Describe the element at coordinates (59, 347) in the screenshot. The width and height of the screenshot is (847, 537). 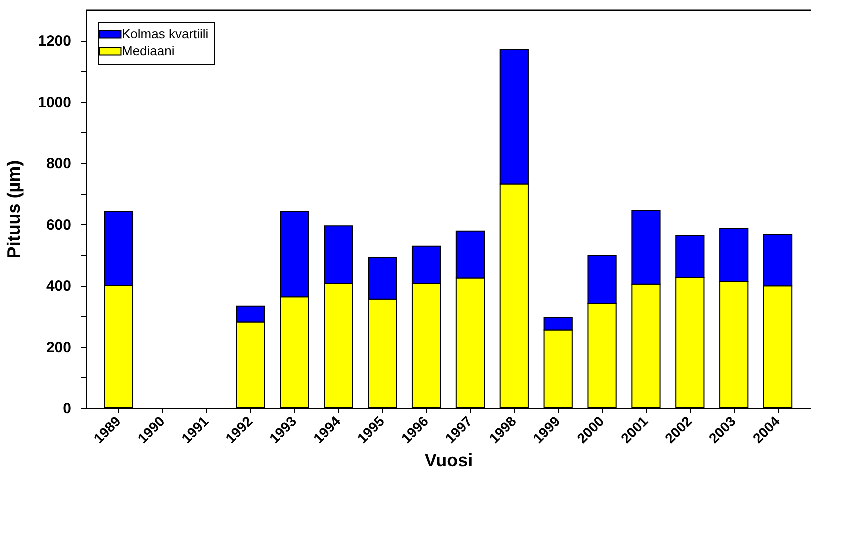
I see `y-tick-label: 200` at that location.